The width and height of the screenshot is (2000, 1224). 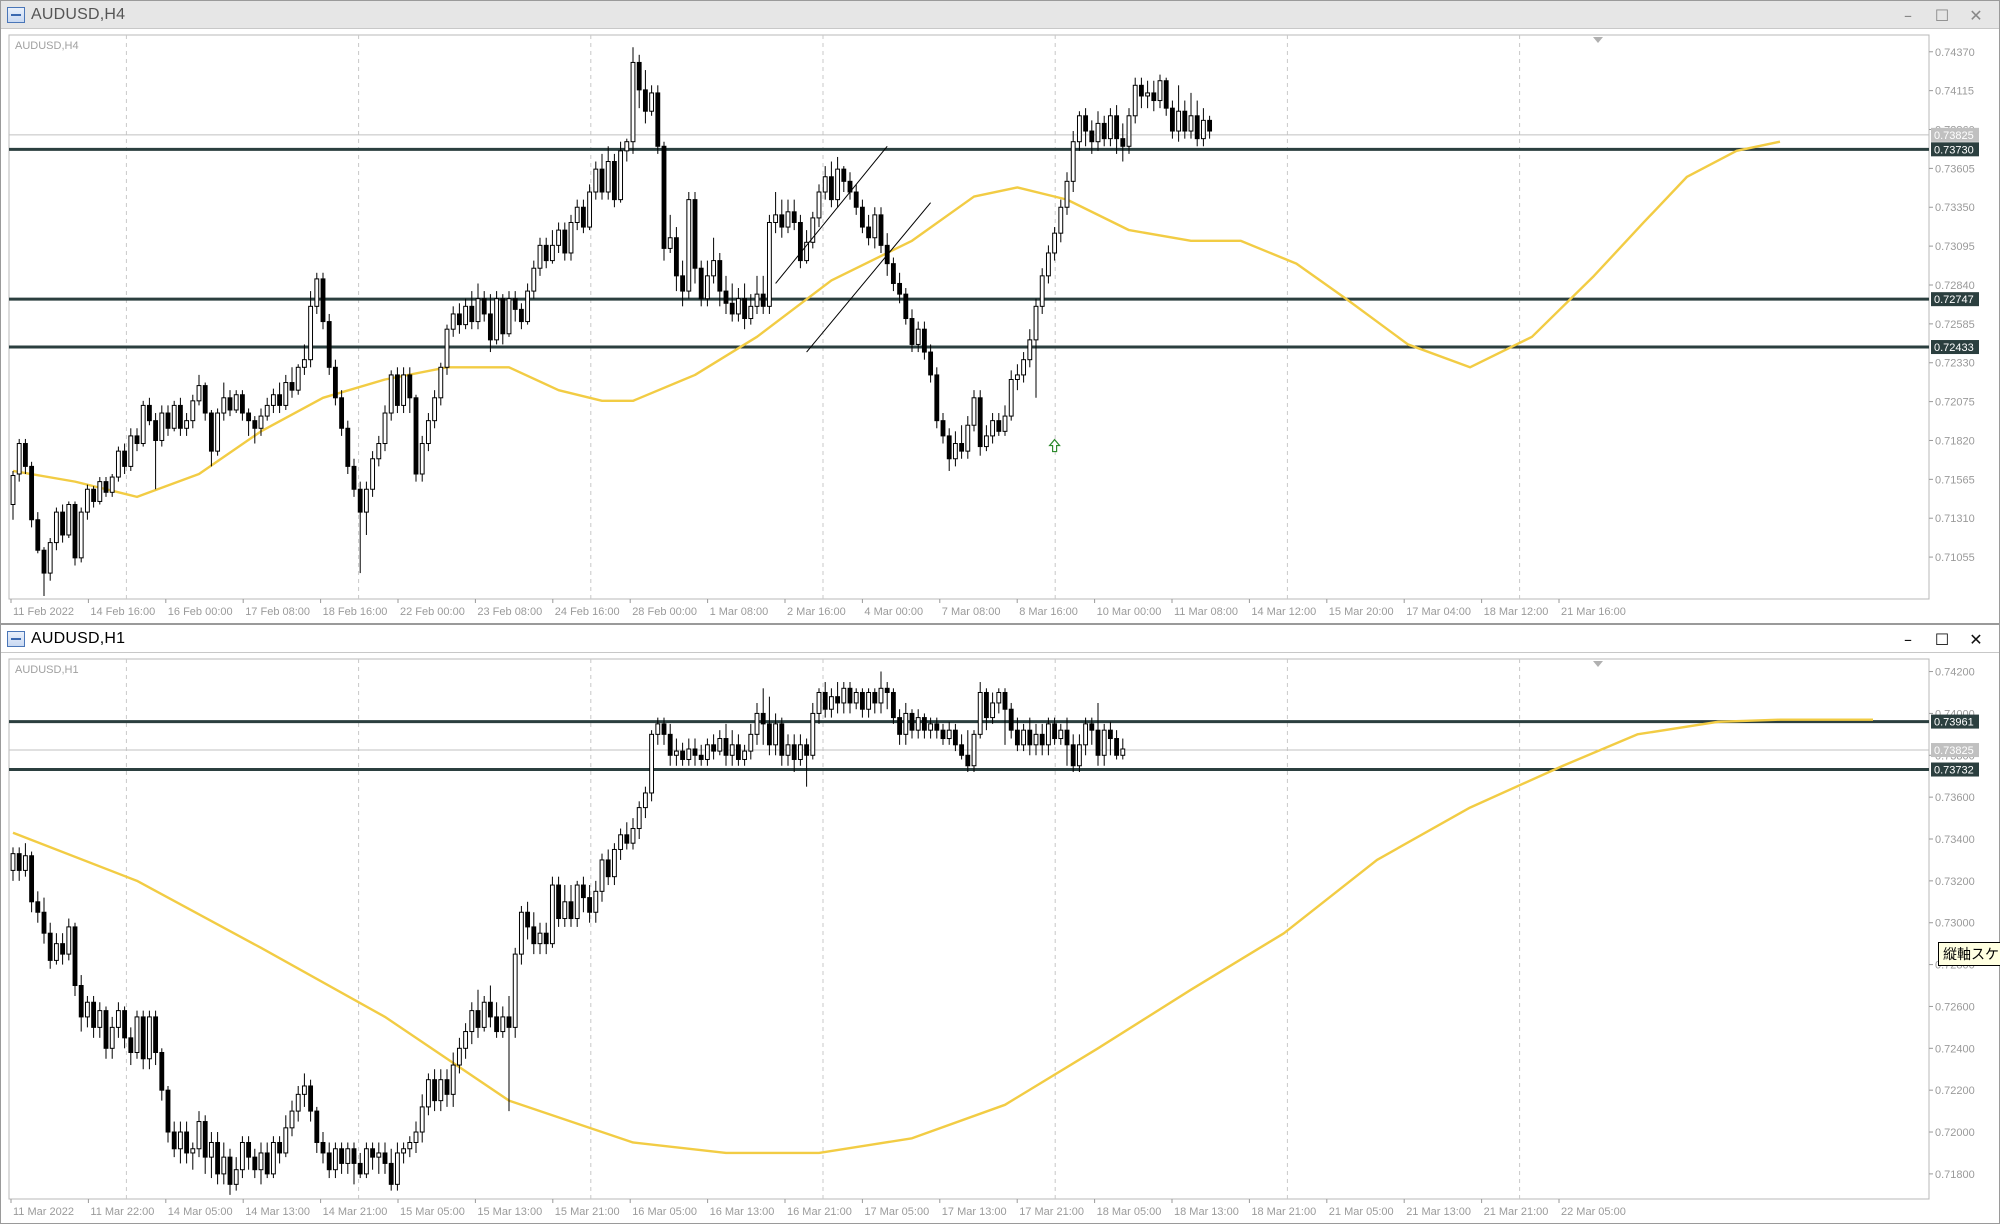 What do you see at coordinates (1955, 169) in the screenshot?
I see `y-tick-label: 0.73605` at bounding box center [1955, 169].